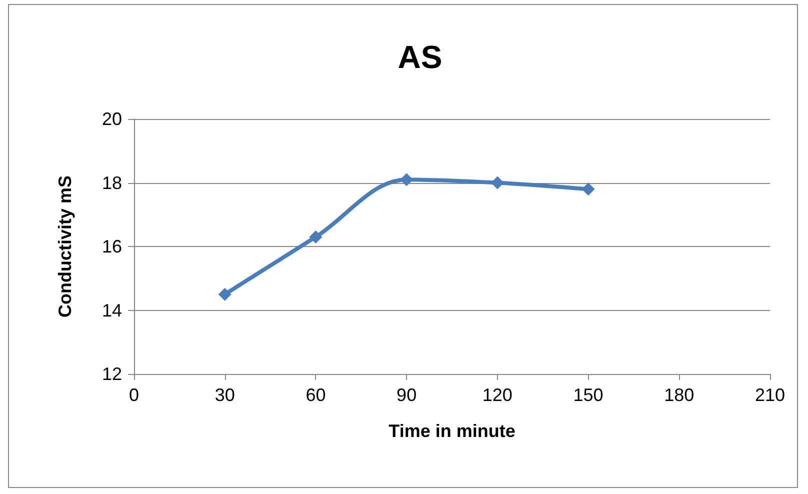 Image resolution: width=808 pixels, height=494 pixels. What do you see at coordinates (112, 246) in the screenshot?
I see `y-tick-label: 16` at bounding box center [112, 246].